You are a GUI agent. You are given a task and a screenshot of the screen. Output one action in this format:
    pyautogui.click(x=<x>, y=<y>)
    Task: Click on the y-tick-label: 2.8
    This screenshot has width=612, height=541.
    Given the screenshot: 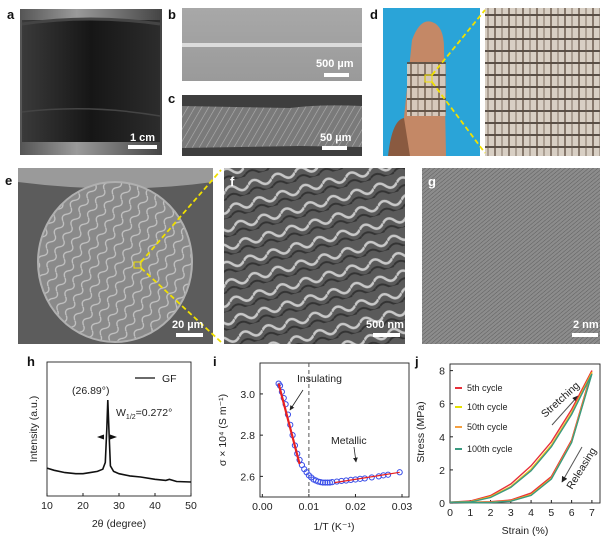 What is the action you would take?
    pyautogui.click(x=247, y=436)
    